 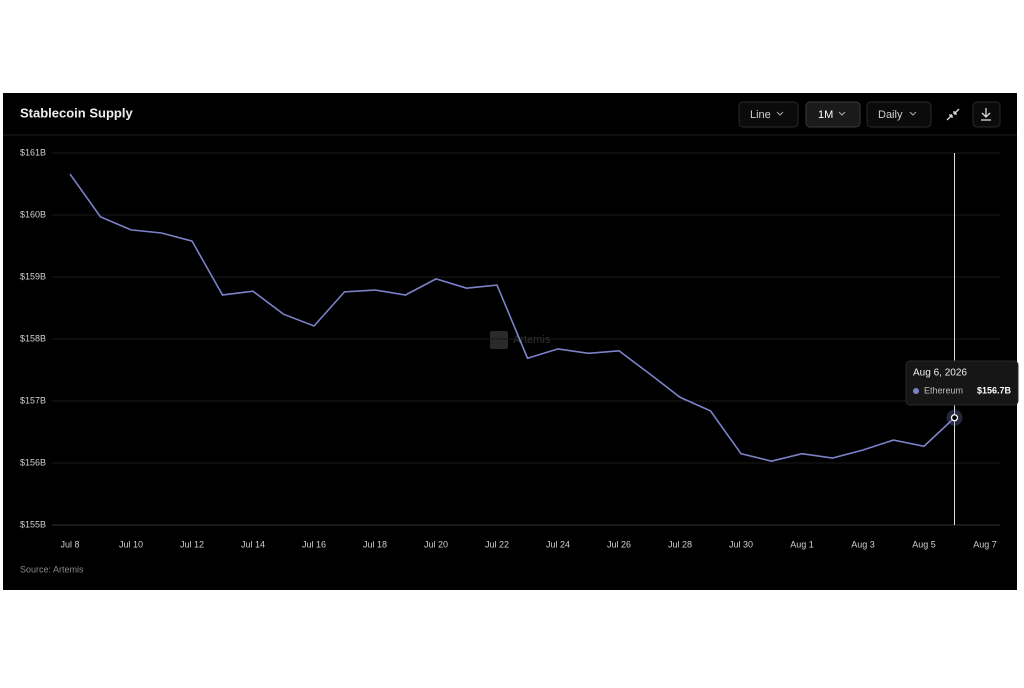 What do you see at coordinates (497, 544) in the screenshot?
I see `x-tick-label: Jul 22` at bounding box center [497, 544].